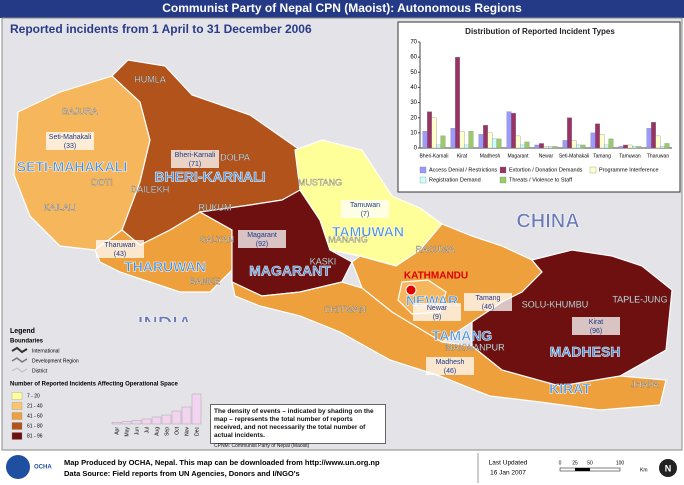 This screenshot has height=485, width=684. Describe the element at coordinates (323, 261) in the screenshot. I see `district-label: KASKI` at that location.